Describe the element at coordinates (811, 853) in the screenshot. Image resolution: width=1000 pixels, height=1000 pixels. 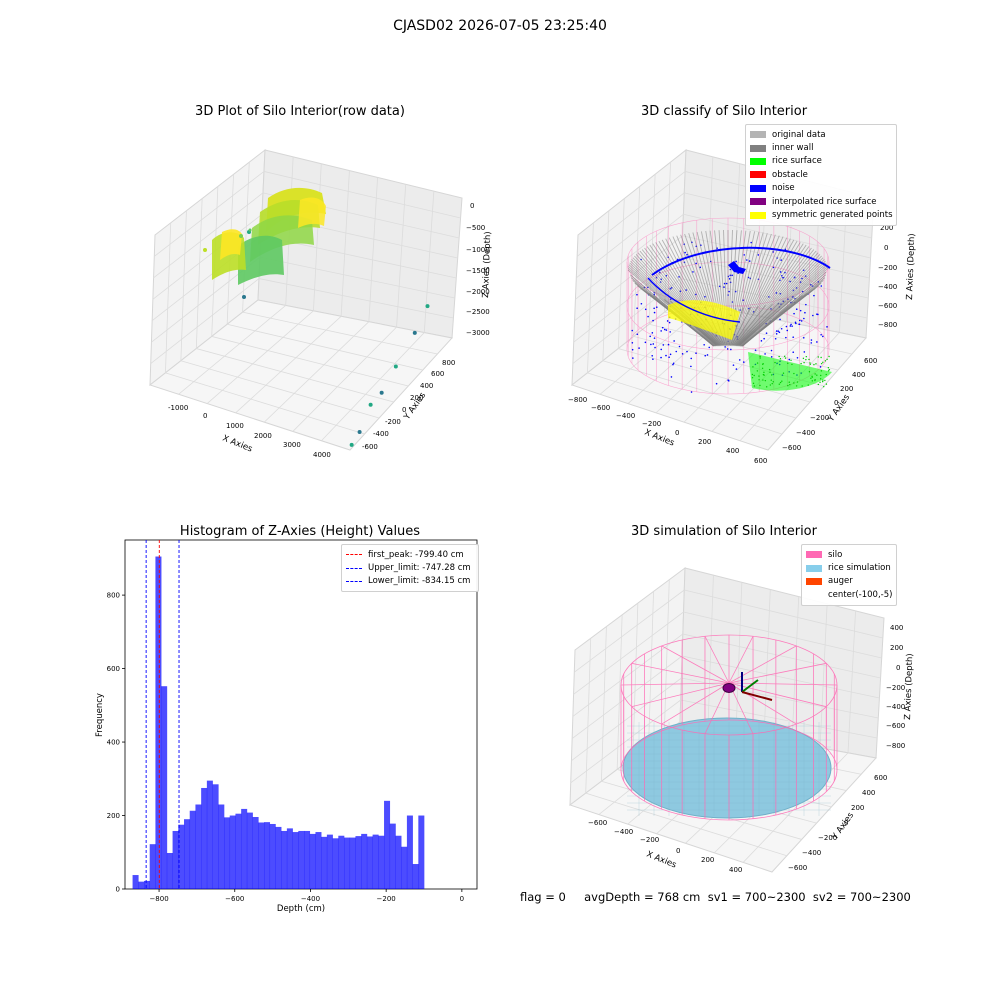
I see `simulation-y-tick: −400` at that location.